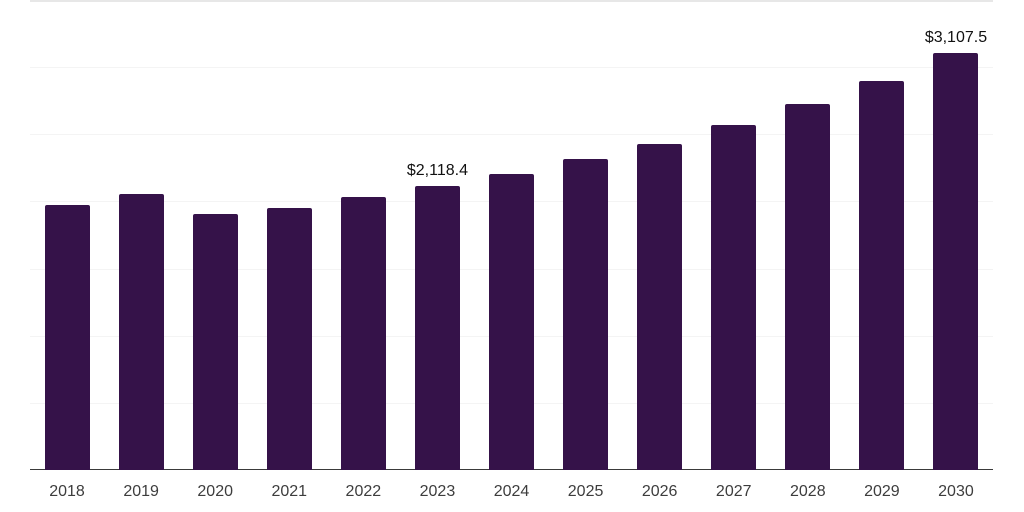 This screenshot has height=512, width=1024. Describe the element at coordinates (437, 491) in the screenshot. I see `x-tick-label-2023: 2023` at that location.